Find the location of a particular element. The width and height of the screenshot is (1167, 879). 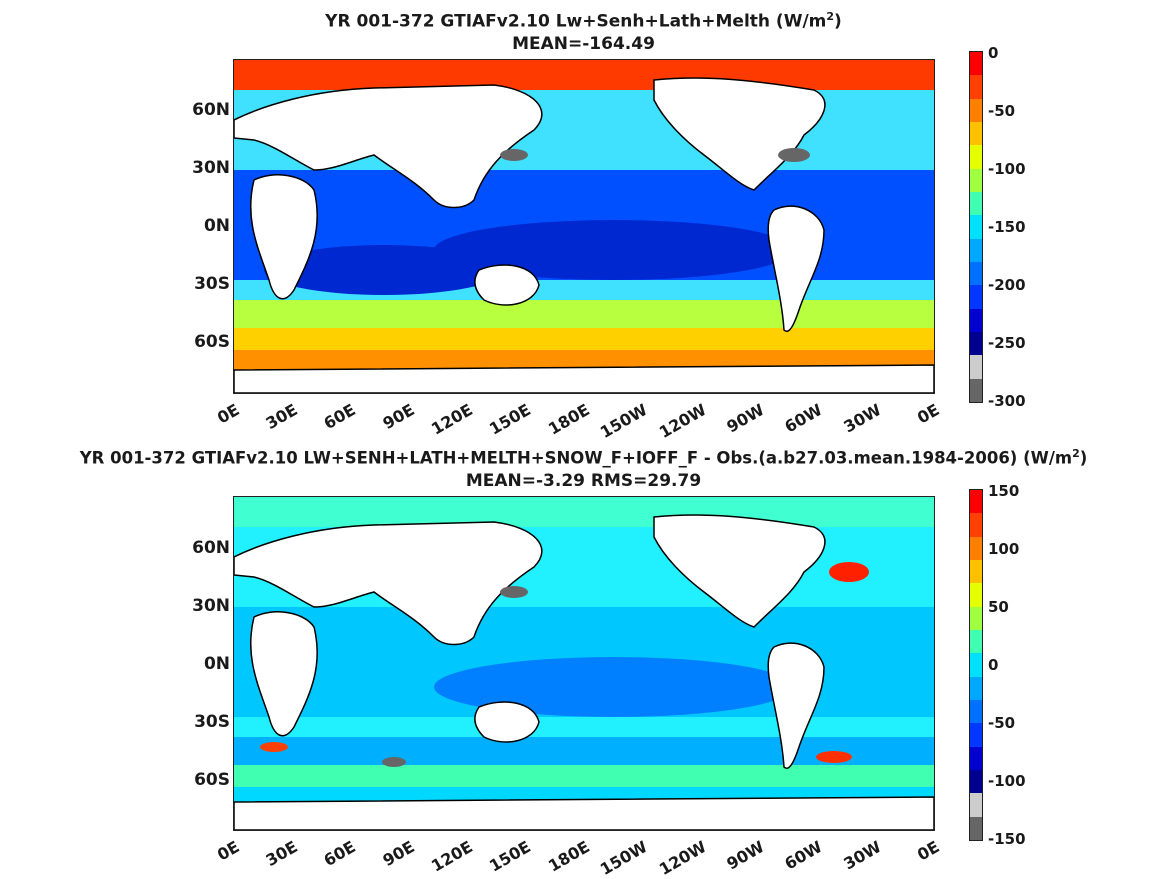

colorbar-label: 100 is located at coordinates (1004, 549).